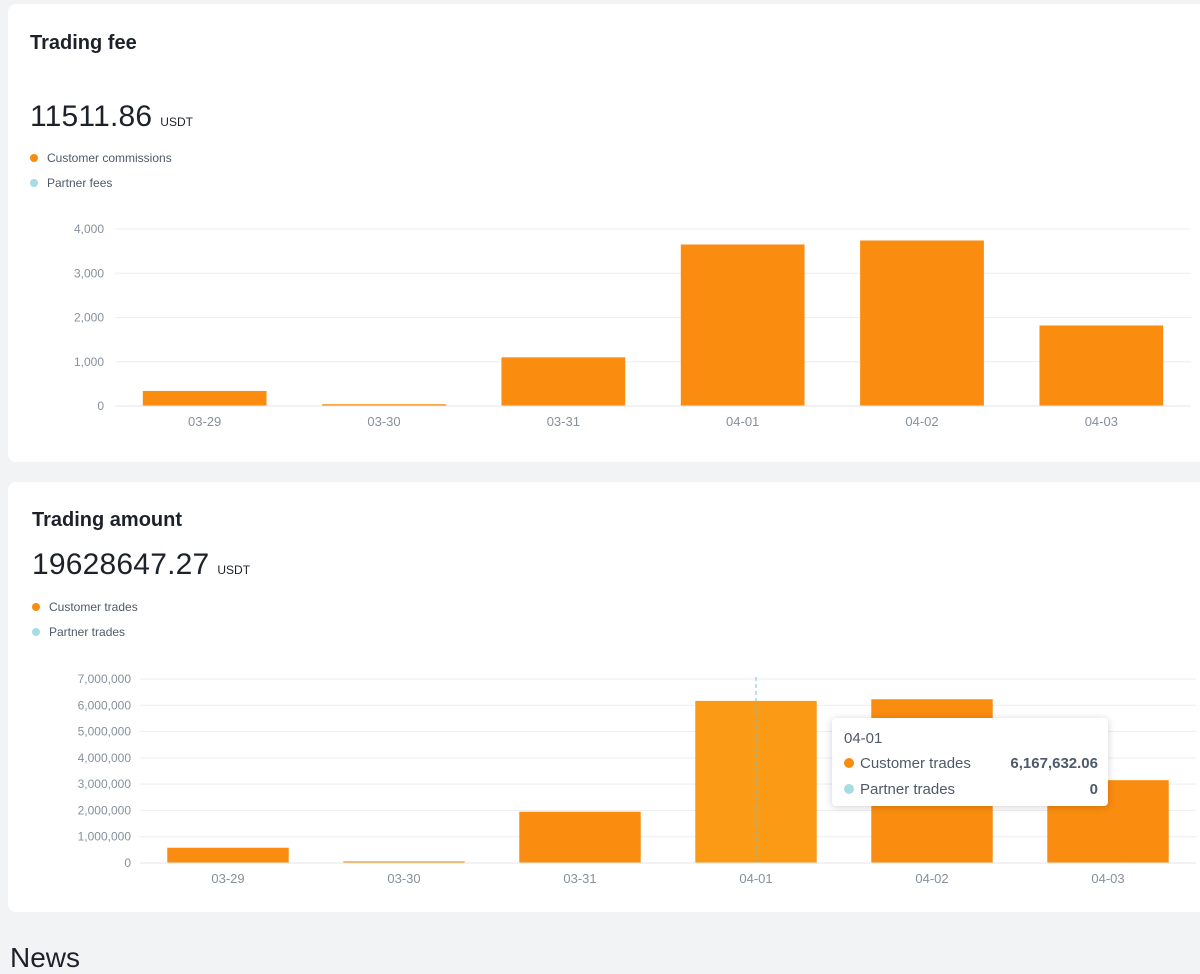  I want to click on legend-label: Partner fees, so click(80, 182).